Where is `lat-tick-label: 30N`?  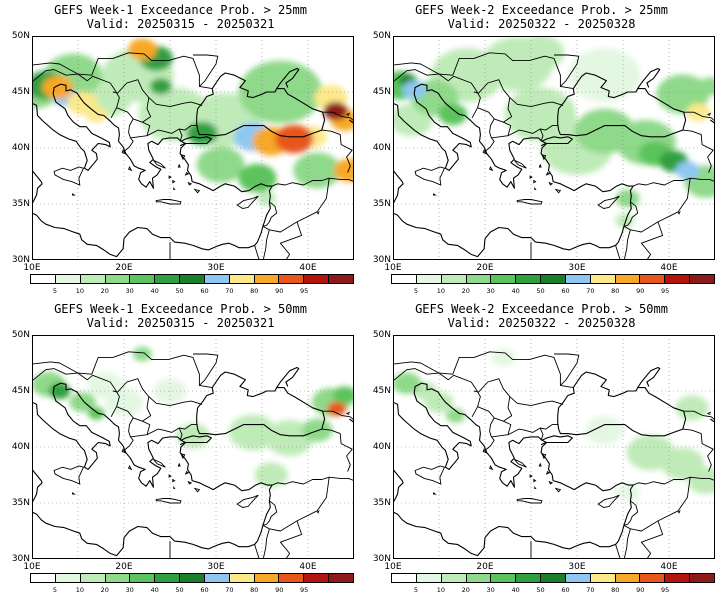
lat-tick-label: 30N is located at coordinates (20, 260).